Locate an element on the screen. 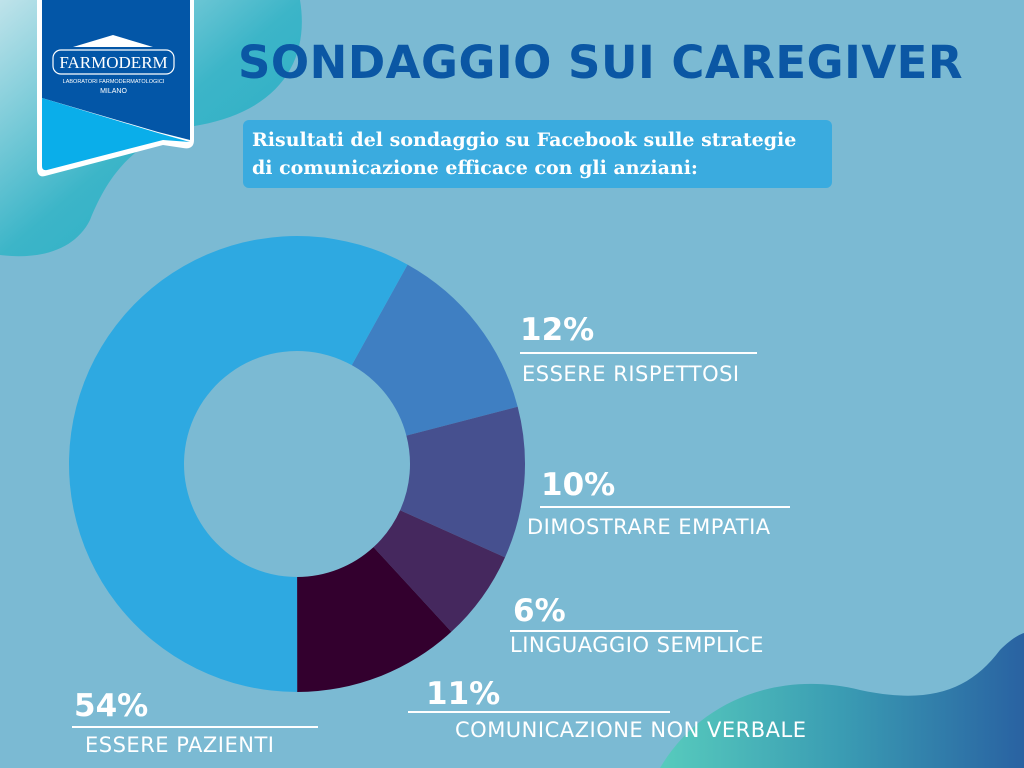 Image resolution: width=1024 pixels, height=768 pixels. slice-pct-3: 11% is located at coordinates (463, 694).